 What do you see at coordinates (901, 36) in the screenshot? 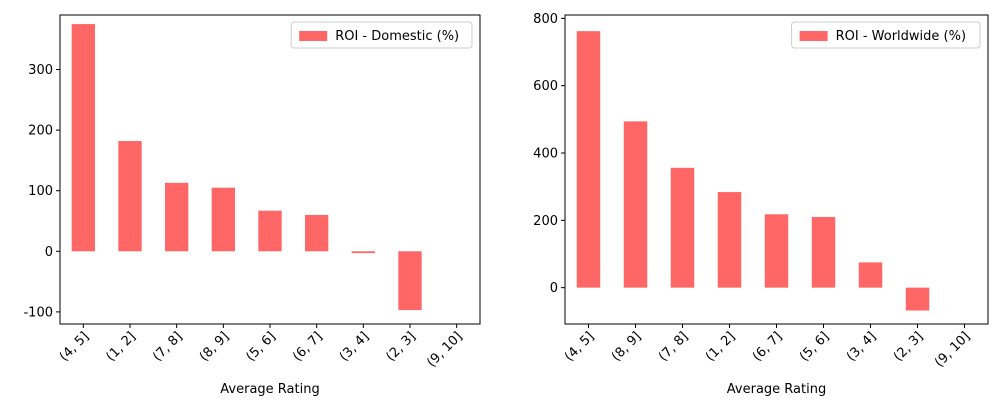
I see `legend-label: ROI - Worldwide (%)` at bounding box center [901, 36].